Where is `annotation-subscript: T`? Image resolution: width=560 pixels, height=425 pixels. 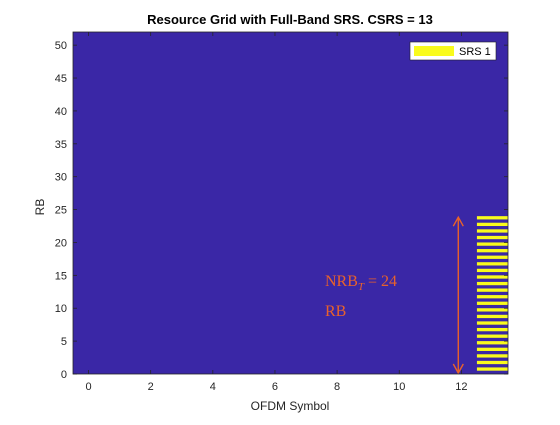
annotation-subscript: T is located at coordinates (361, 287).